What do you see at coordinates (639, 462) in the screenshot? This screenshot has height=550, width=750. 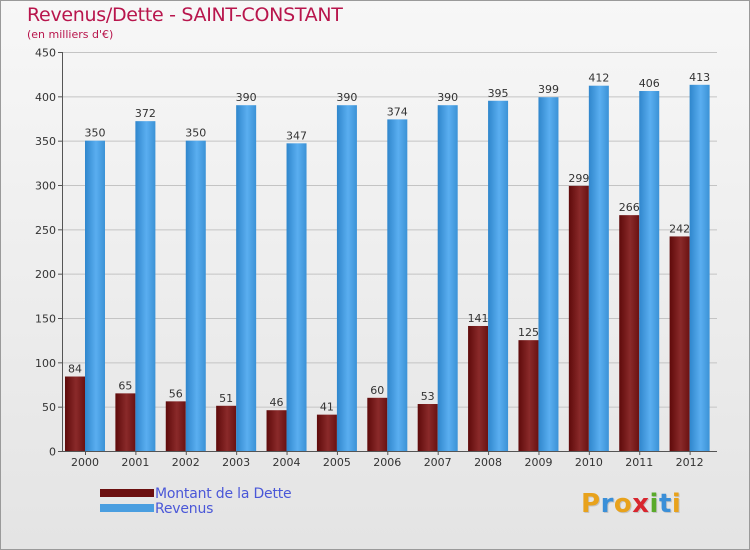 I see `x-tick-label: 2011` at bounding box center [639, 462].